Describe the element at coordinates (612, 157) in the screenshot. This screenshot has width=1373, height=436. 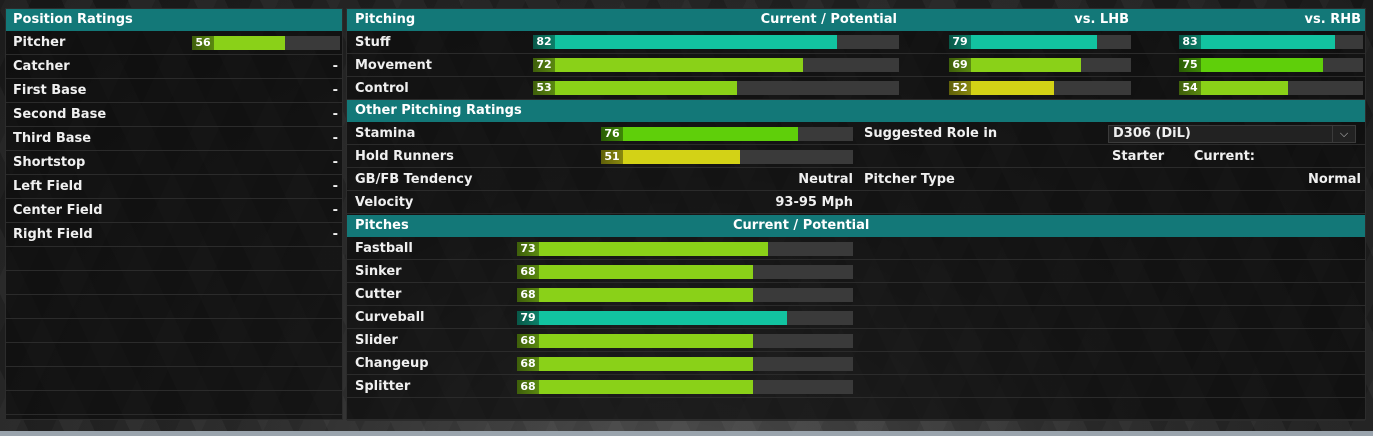
I see `hold-runners-bar-value: 51` at that location.